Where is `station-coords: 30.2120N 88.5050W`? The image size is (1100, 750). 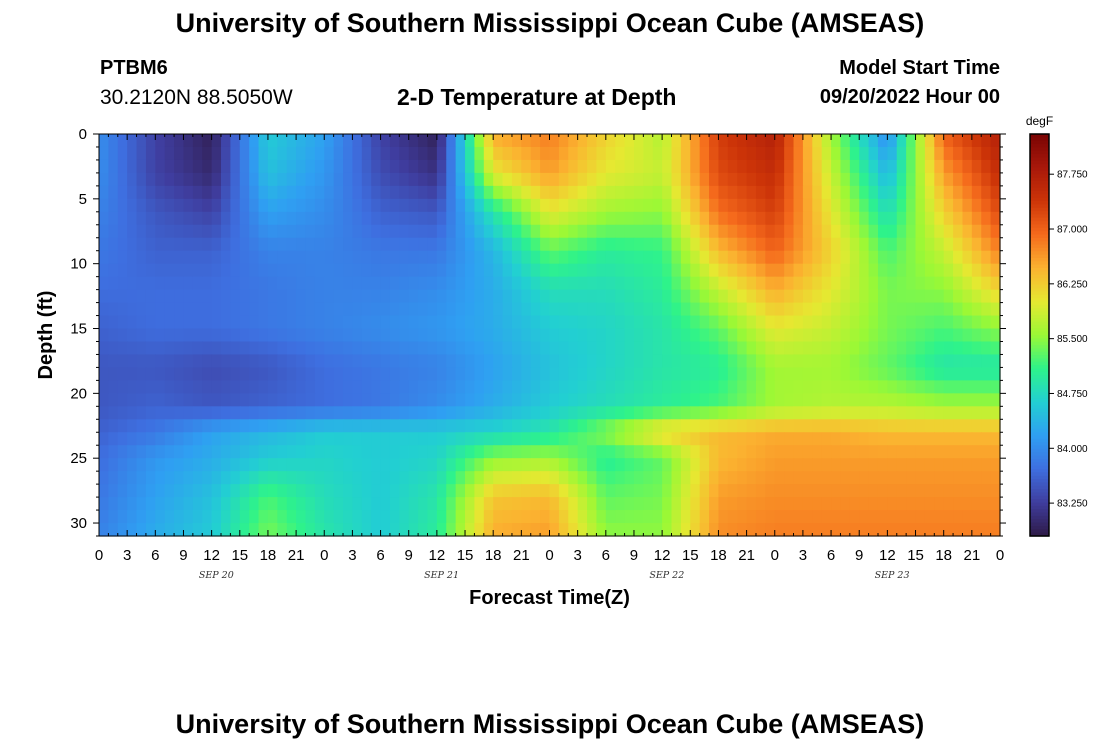
station-coords: 30.2120N 88.5050W is located at coordinates (196, 97).